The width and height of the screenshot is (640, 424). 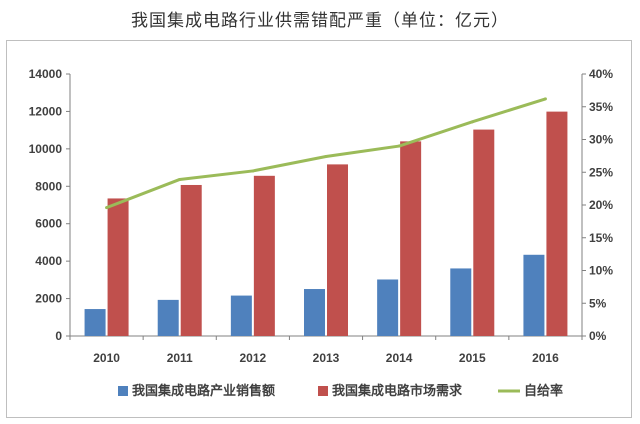 I want to click on x-tick-label: 2013, so click(x=326, y=358).